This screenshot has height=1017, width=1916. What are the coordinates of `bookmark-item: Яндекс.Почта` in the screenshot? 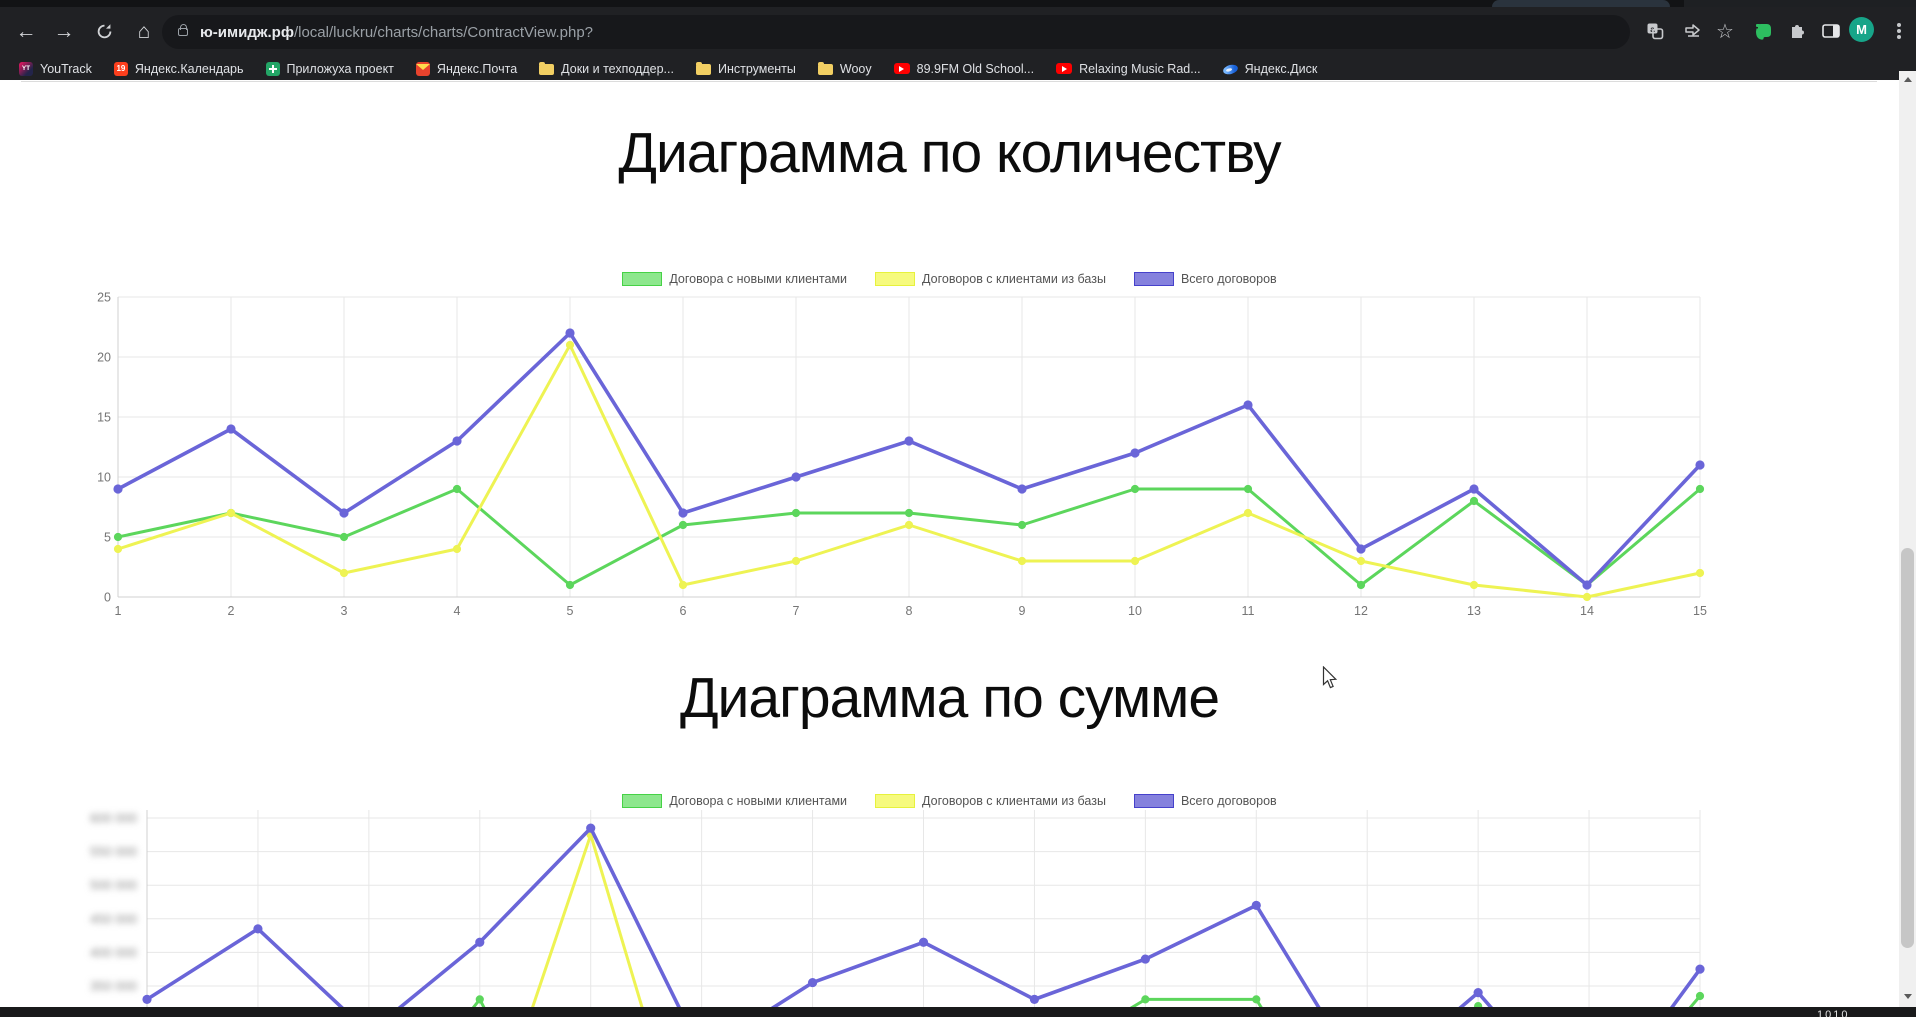 It's located at (466, 69).